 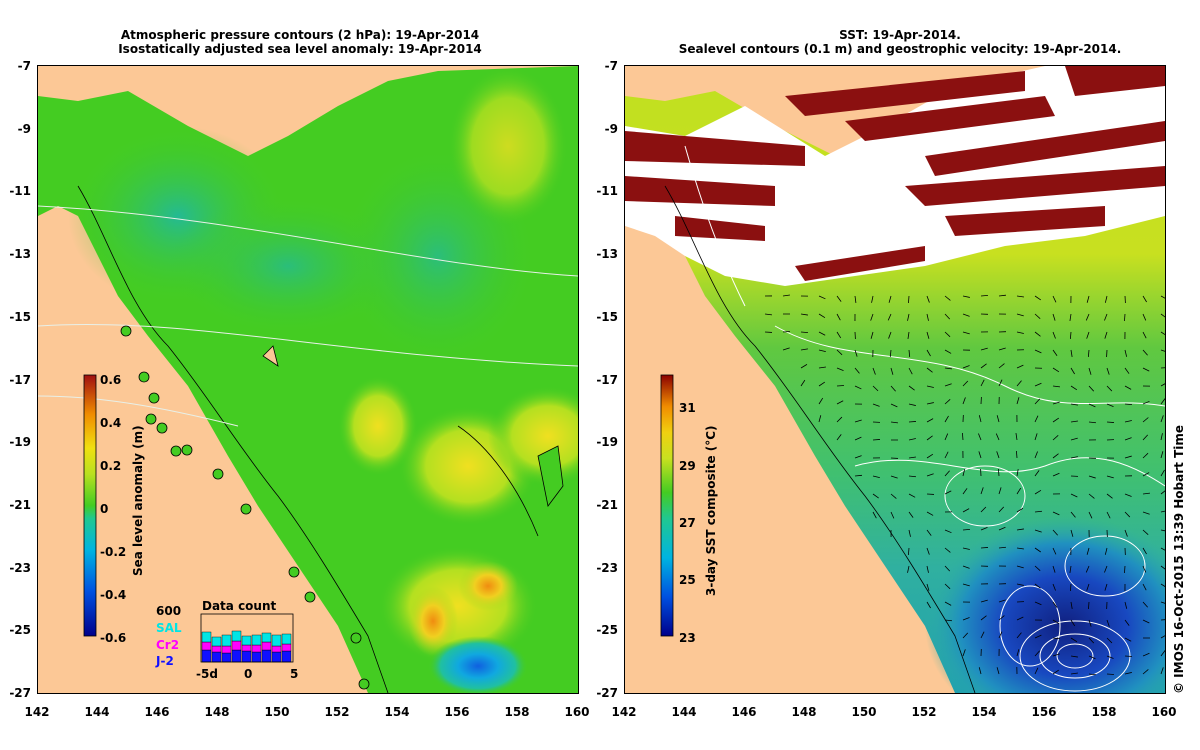 I want to click on y-tick-label: -27, so click(x=20, y=693).